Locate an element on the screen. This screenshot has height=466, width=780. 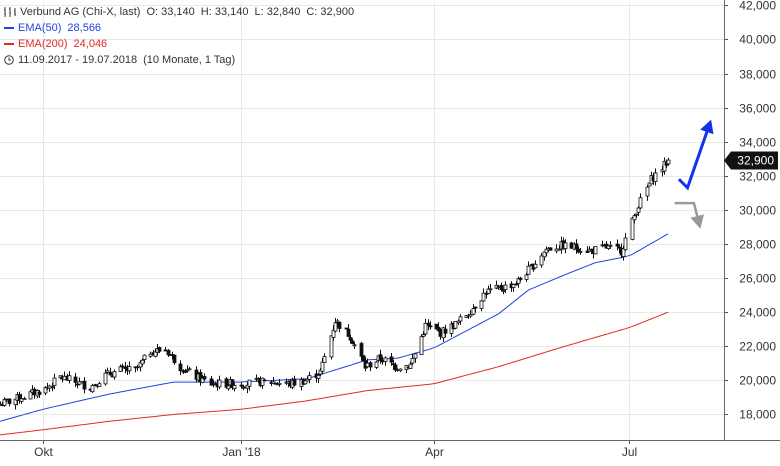
y-tick-label: 34,000 is located at coordinates (757, 143).